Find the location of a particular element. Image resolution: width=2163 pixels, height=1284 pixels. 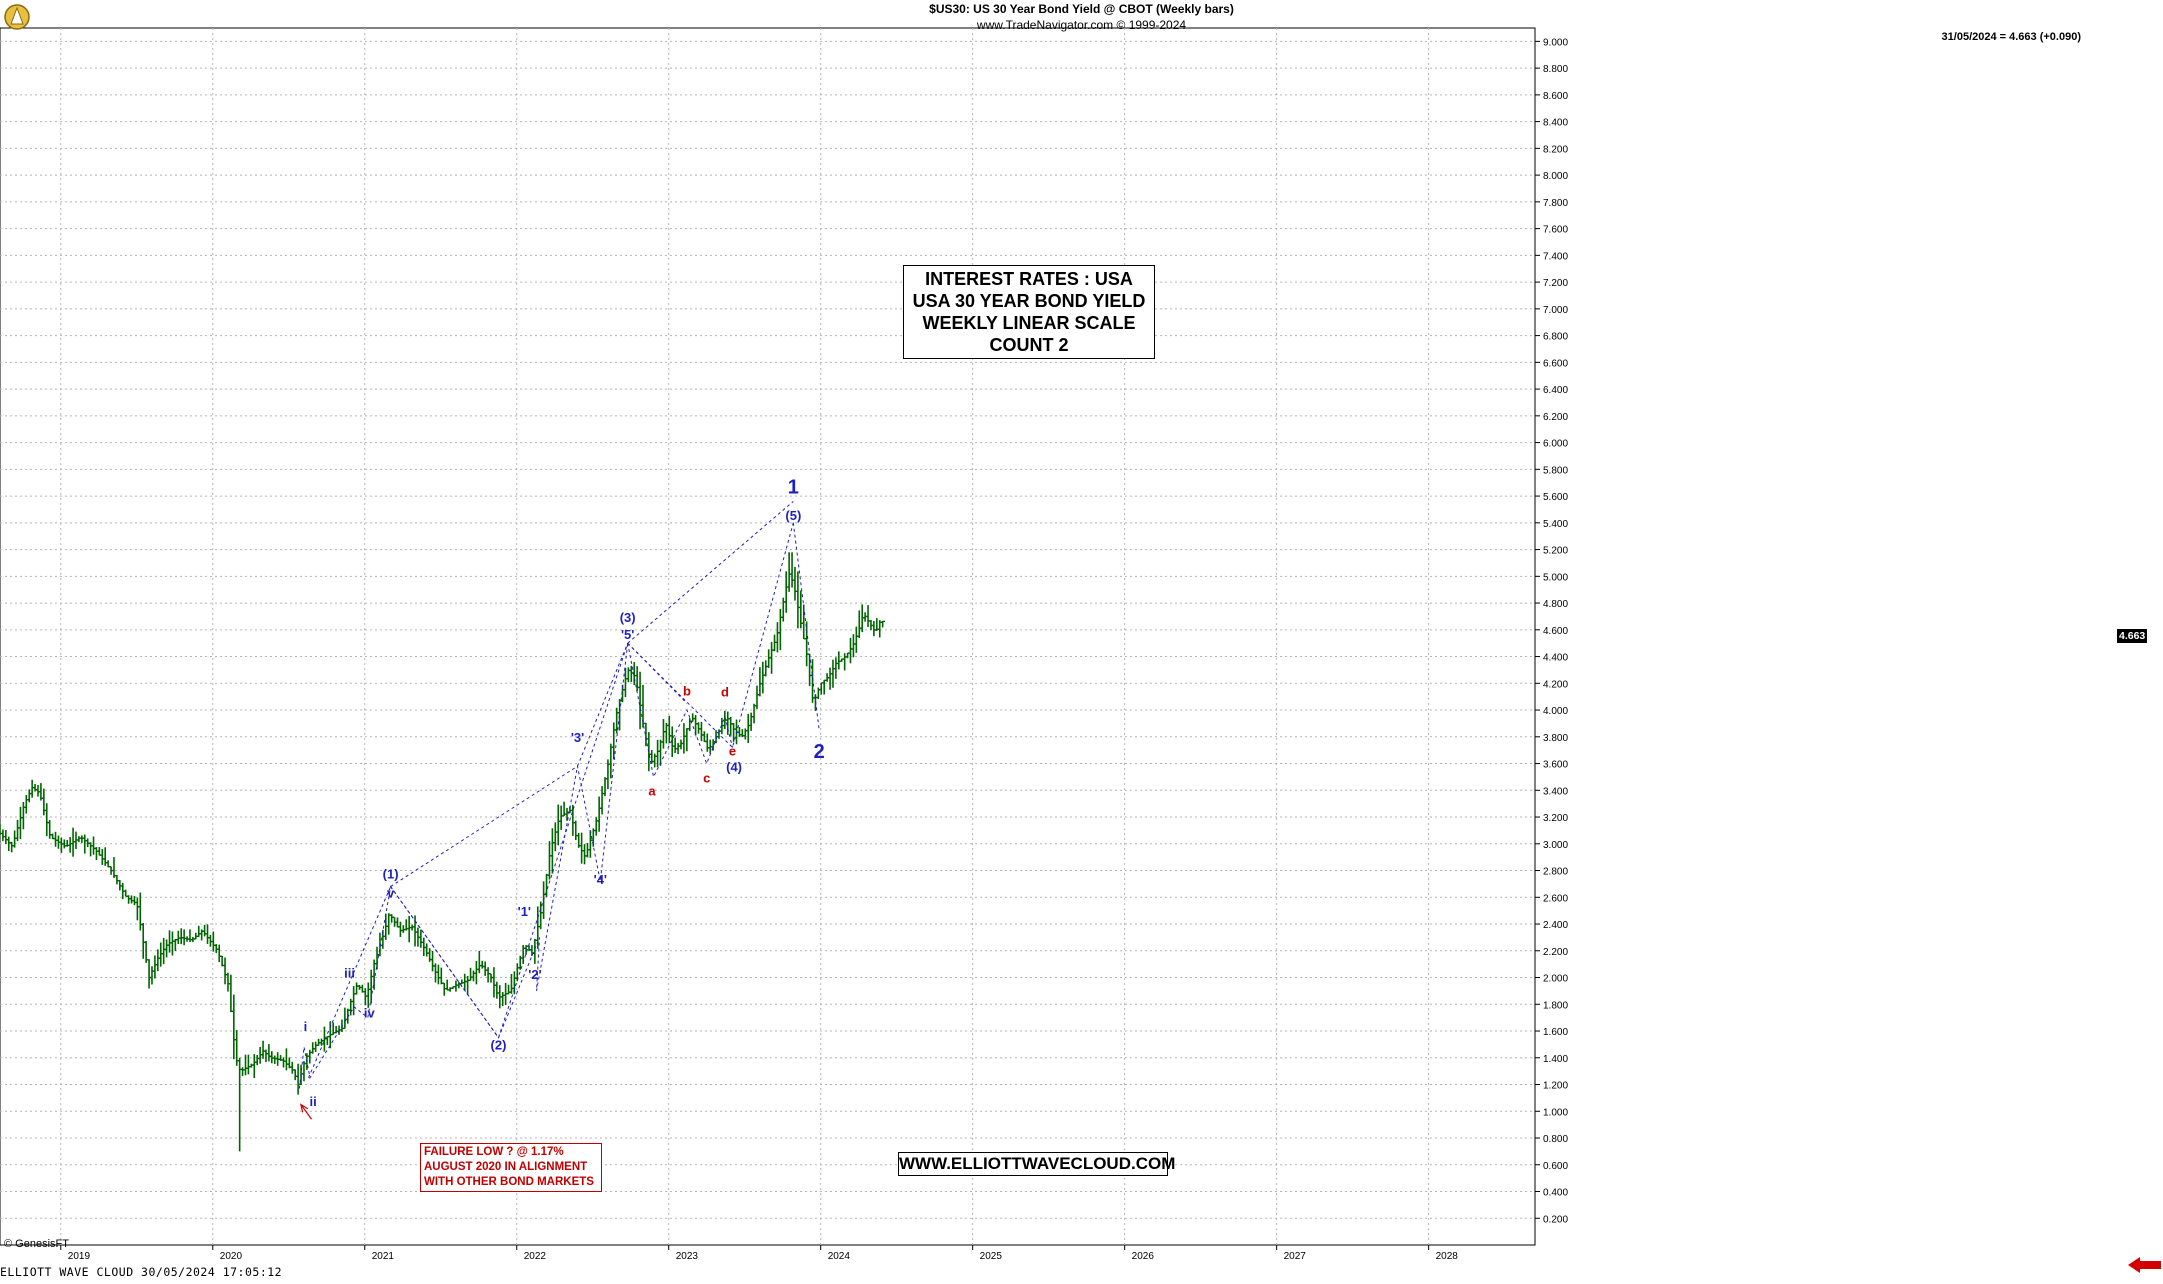

y-tick-label: 2.200 is located at coordinates (1555, 952).